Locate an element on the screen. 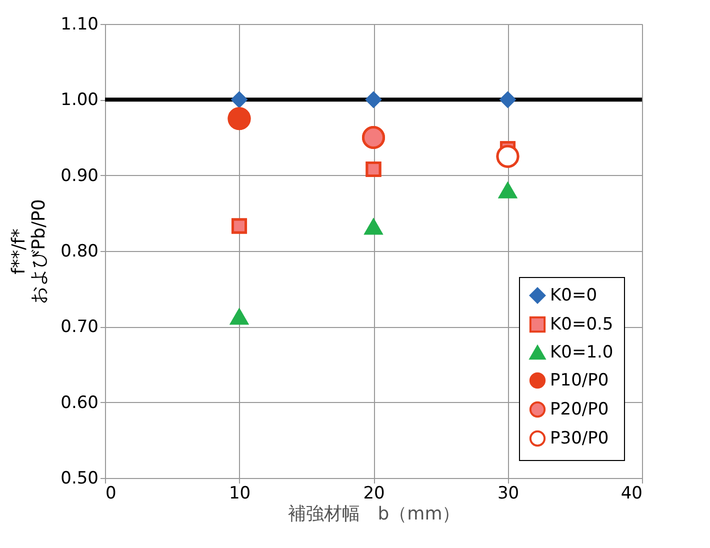 This screenshot has width=710, height=548. x-tick-label: 10 is located at coordinates (239, 494).